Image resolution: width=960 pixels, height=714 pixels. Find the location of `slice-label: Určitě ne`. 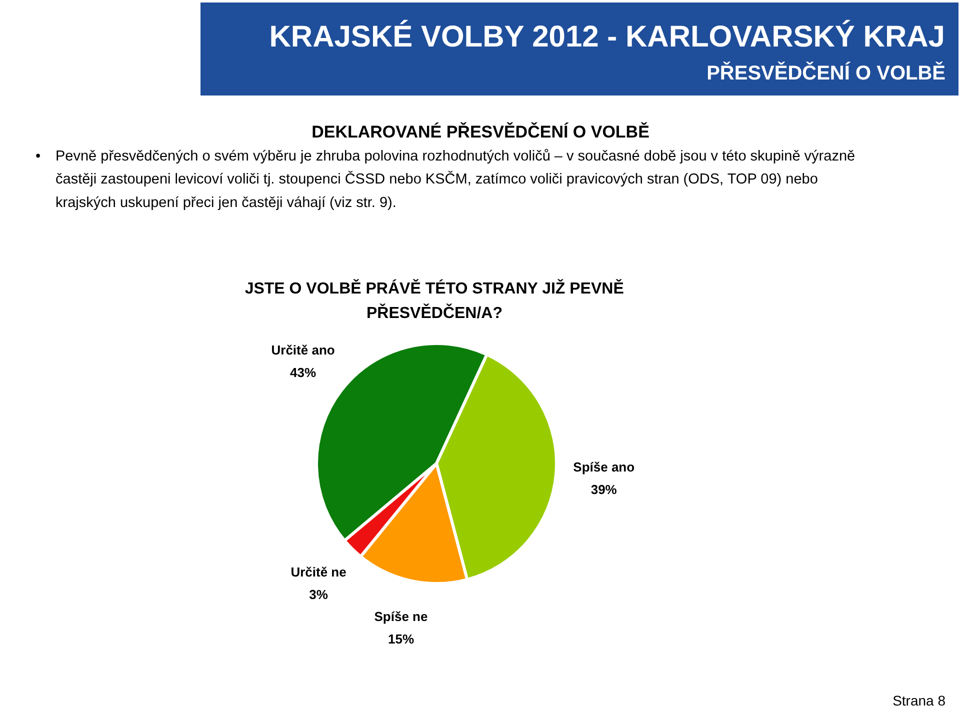

slice-label: Určitě ne is located at coordinates (318, 572).